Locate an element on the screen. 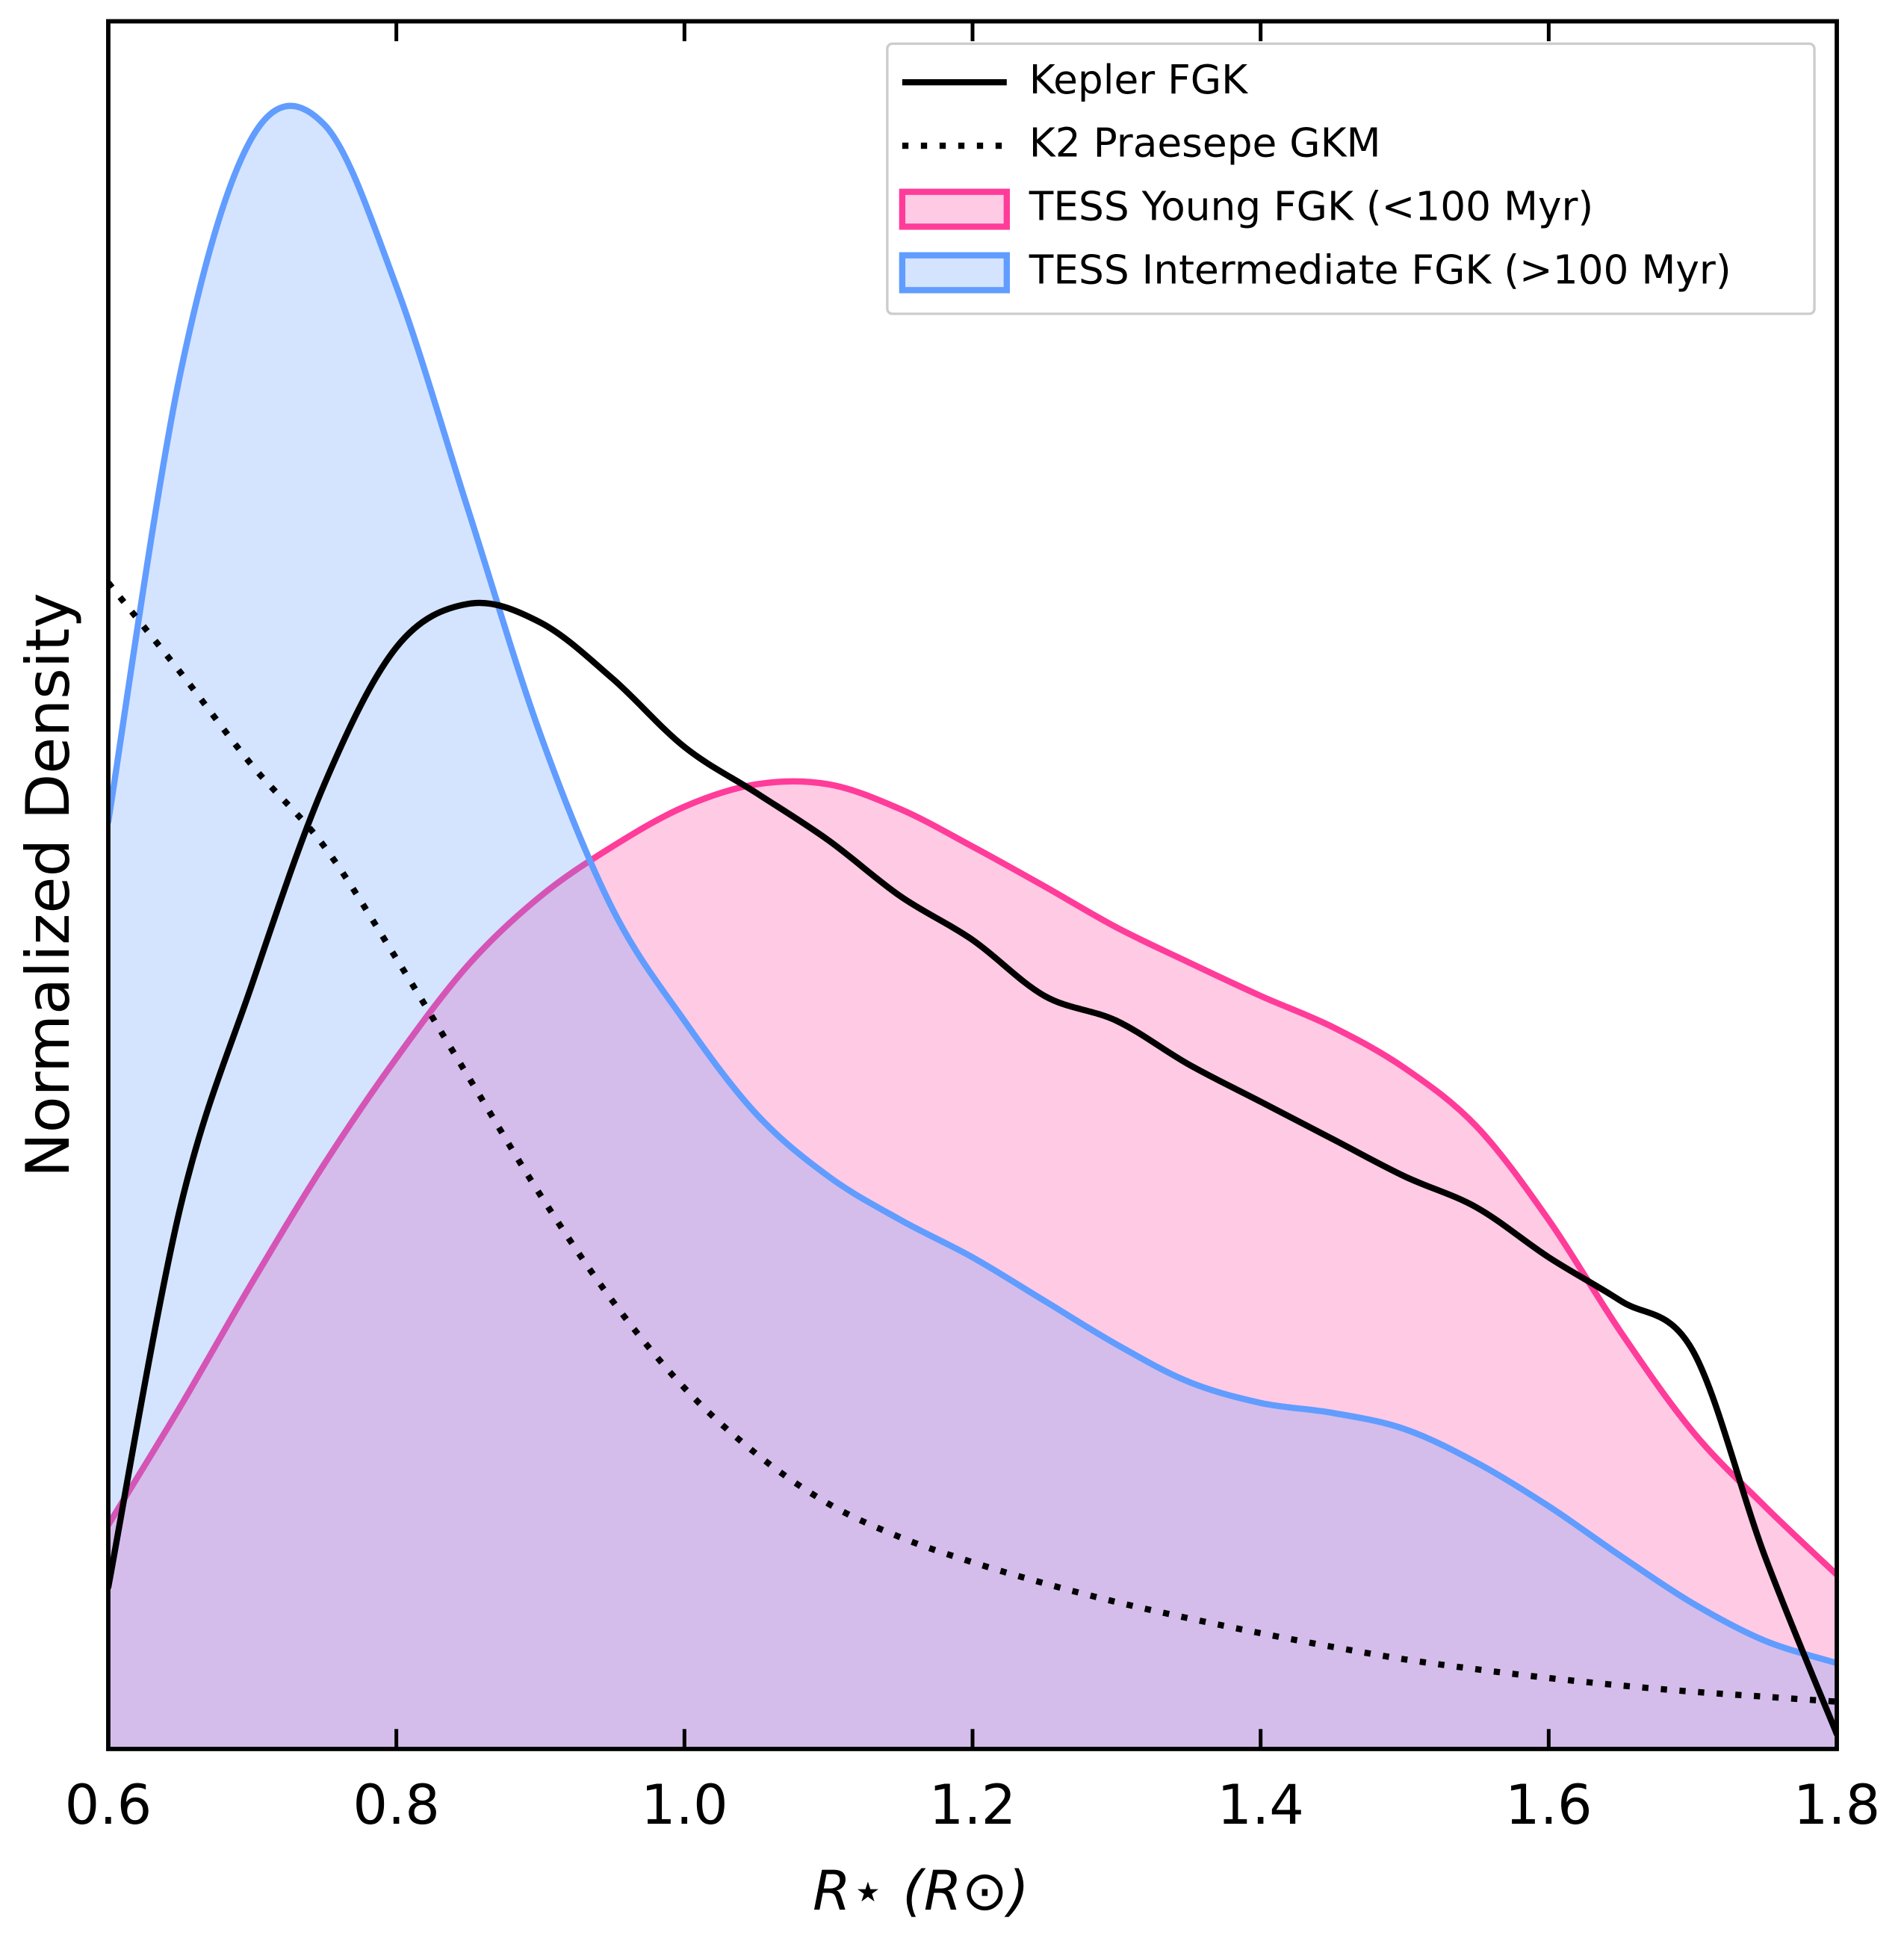 The width and height of the screenshot is (1904, 1947). x-tick-label: 0.6 is located at coordinates (108, 1805).